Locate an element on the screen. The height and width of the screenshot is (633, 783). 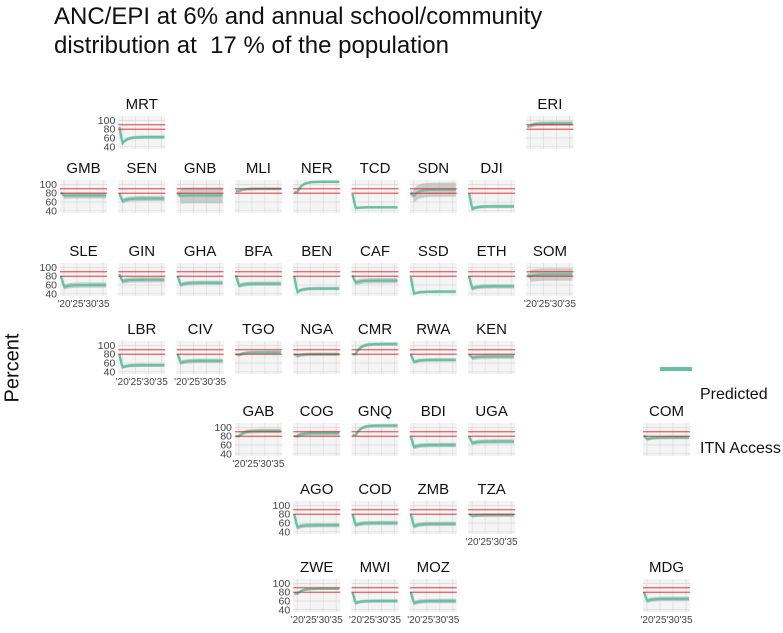
panel-civ: CIV '20'25'30'35 is located at coordinates (200, 354).